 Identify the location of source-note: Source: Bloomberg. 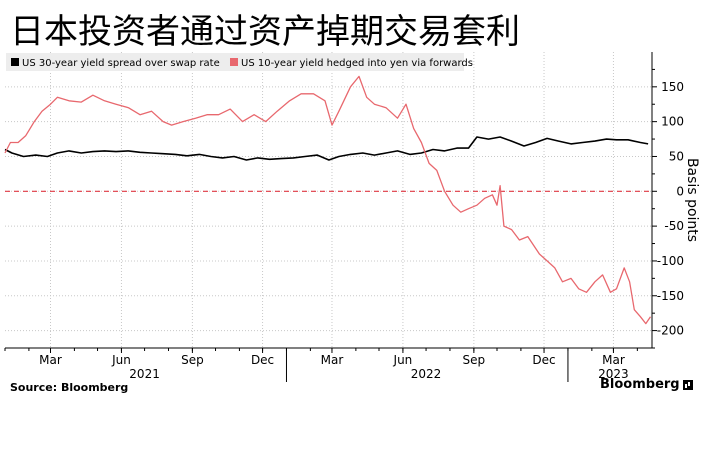
(69, 387).